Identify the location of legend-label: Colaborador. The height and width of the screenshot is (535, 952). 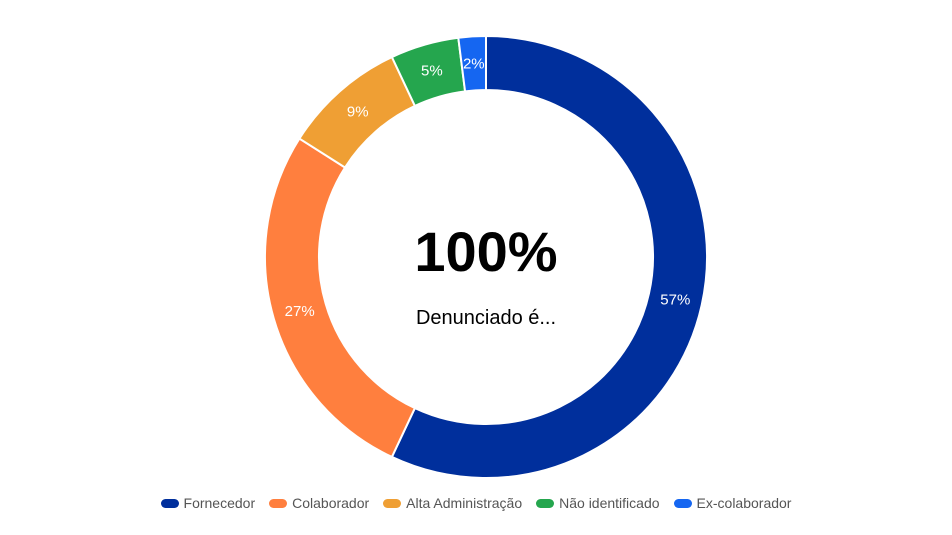
(331, 503).